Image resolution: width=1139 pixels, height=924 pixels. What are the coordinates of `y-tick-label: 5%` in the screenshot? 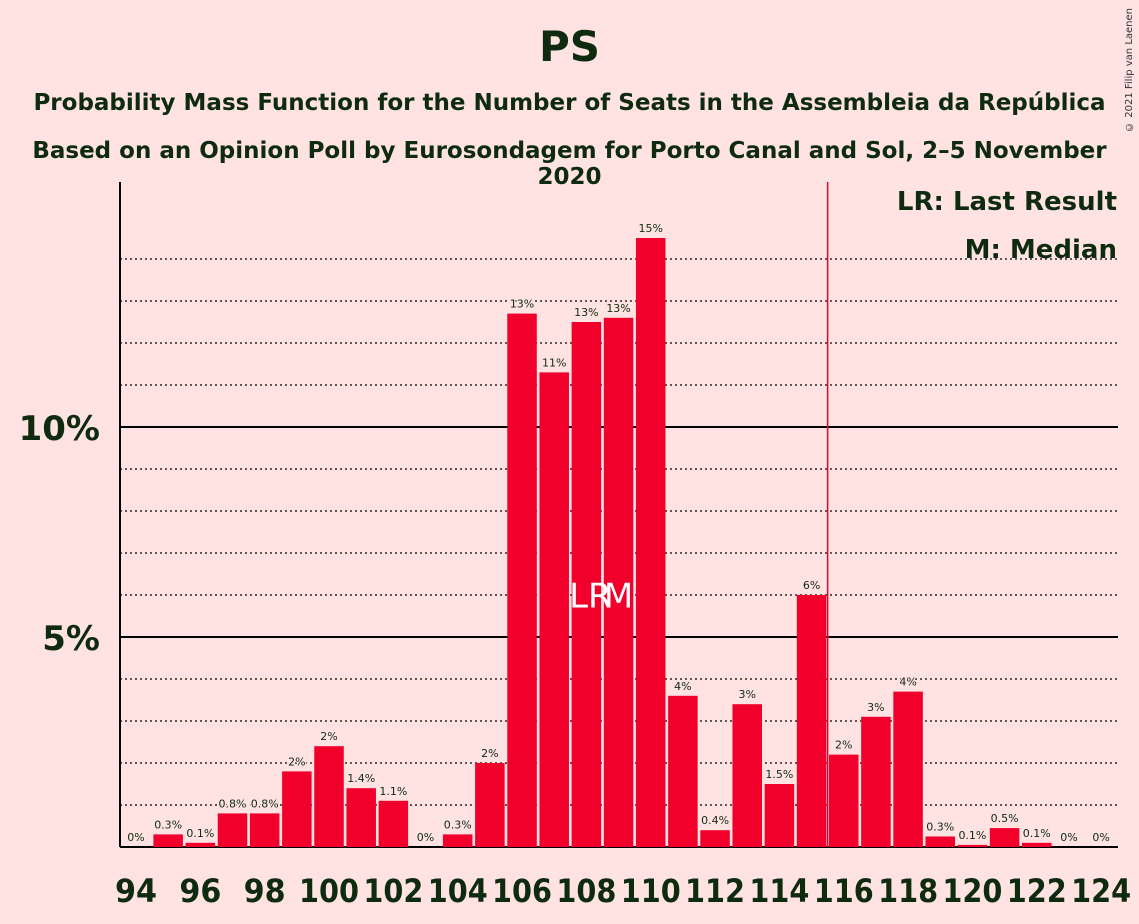 It's located at (71, 639).